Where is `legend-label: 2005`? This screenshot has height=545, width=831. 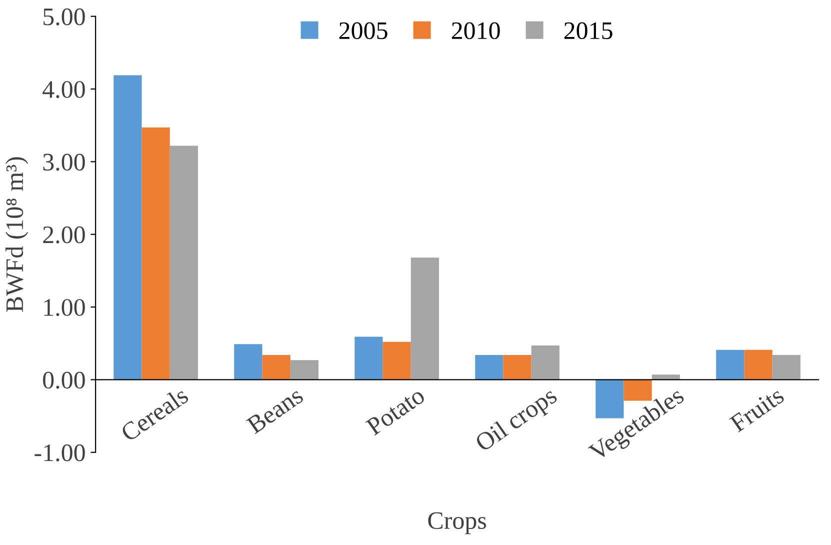 legend-label: 2005 is located at coordinates (363, 31).